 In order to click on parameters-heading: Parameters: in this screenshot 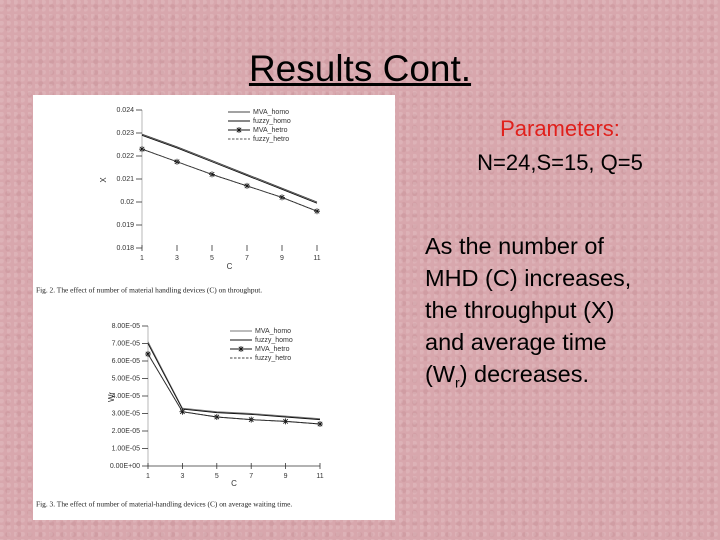, I will do `click(560, 128)`.